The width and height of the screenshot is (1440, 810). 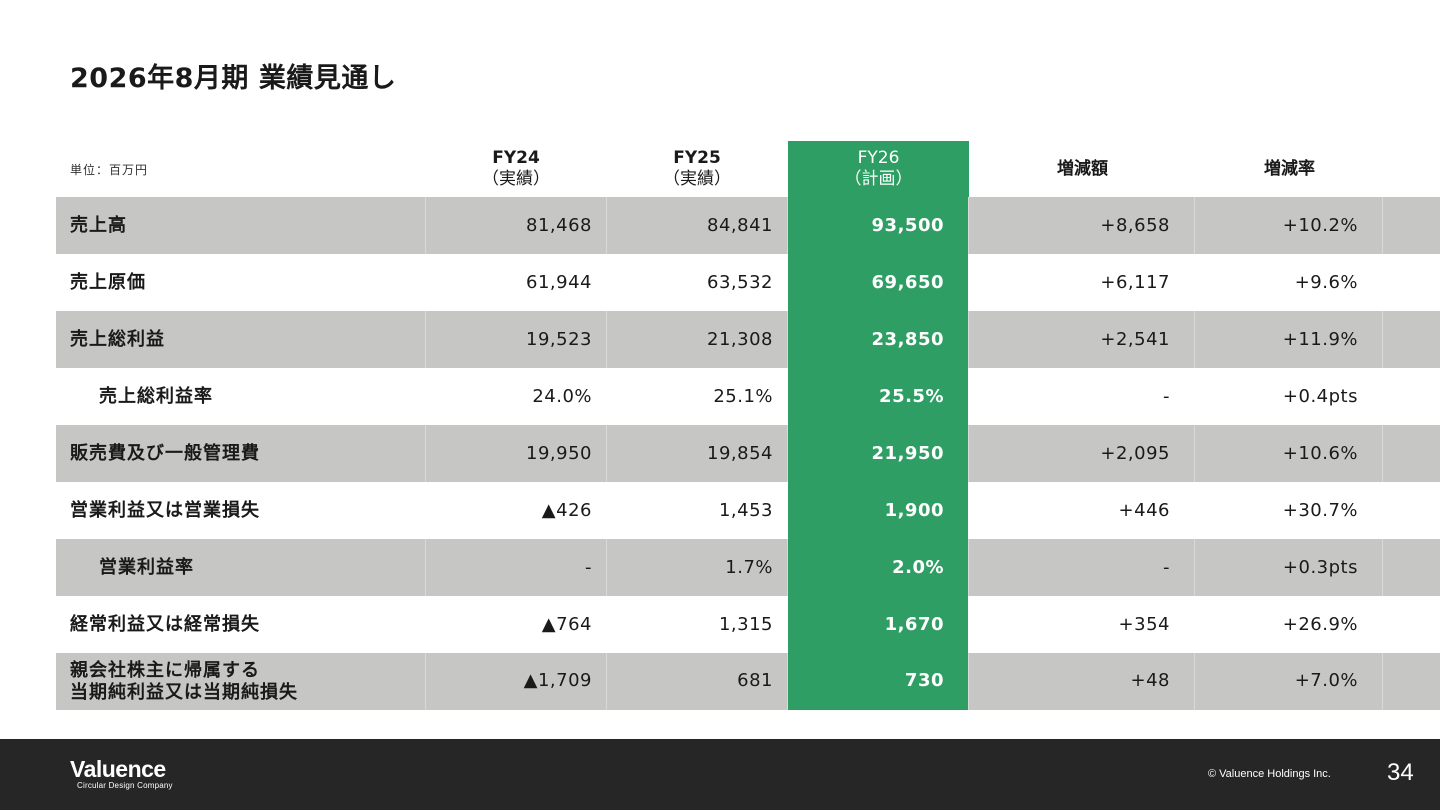 What do you see at coordinates (165, 670) in the screenshot?
I see `row-label-line1: 親会社株主に帰属する` at bounding box center [165, 670].